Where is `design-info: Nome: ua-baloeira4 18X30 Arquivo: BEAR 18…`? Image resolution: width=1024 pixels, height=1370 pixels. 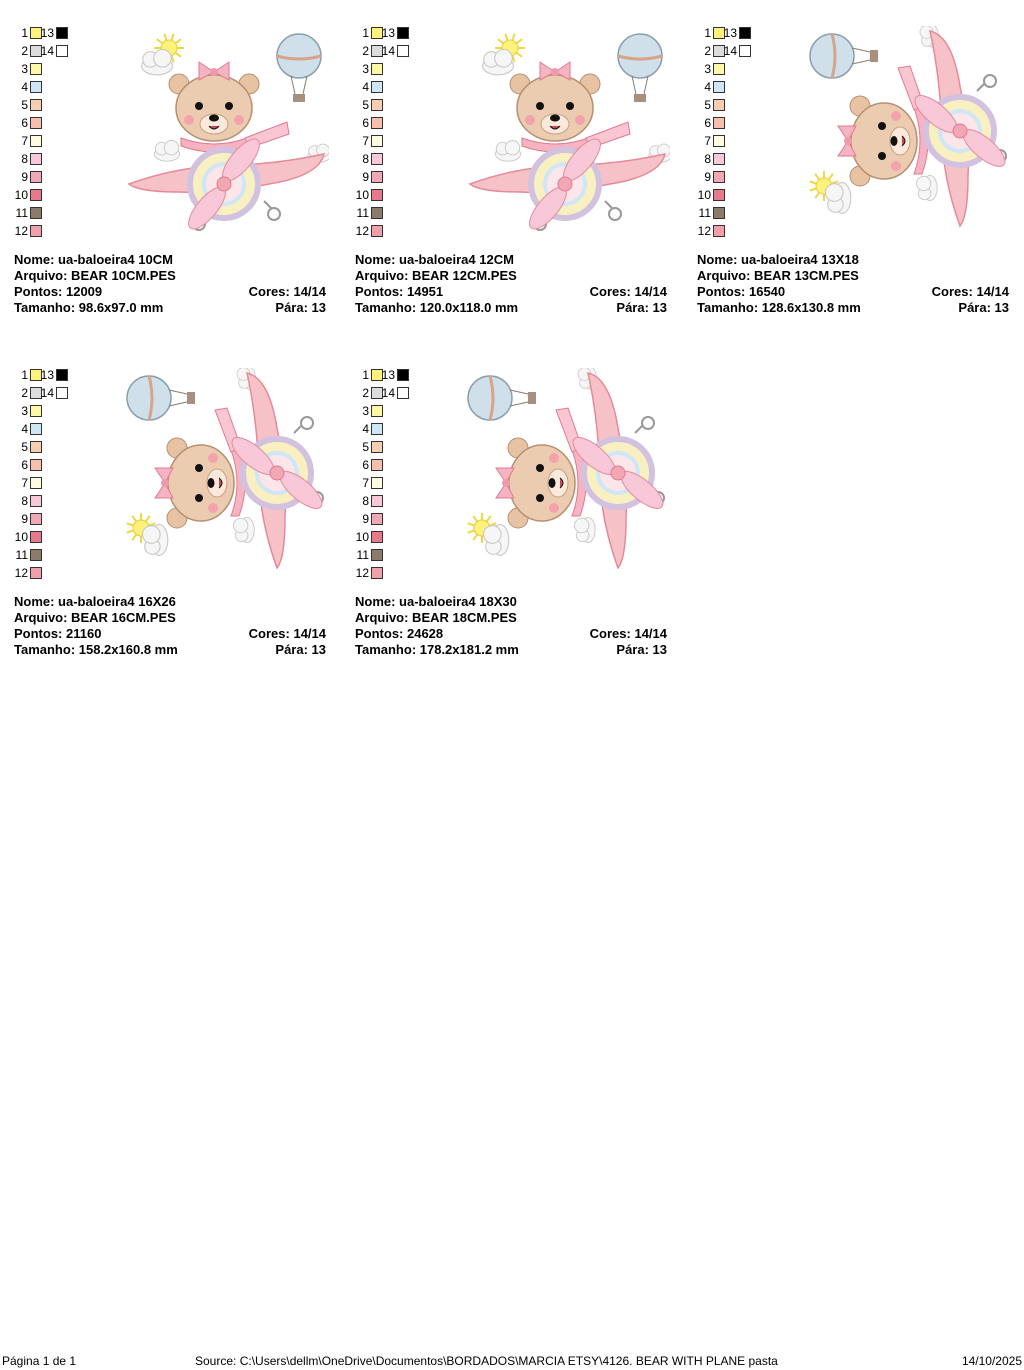
design-info: Nome: ua-baloeira4 18X30 Arquivo: BEAR 18… is located at coordinates (511, 626).